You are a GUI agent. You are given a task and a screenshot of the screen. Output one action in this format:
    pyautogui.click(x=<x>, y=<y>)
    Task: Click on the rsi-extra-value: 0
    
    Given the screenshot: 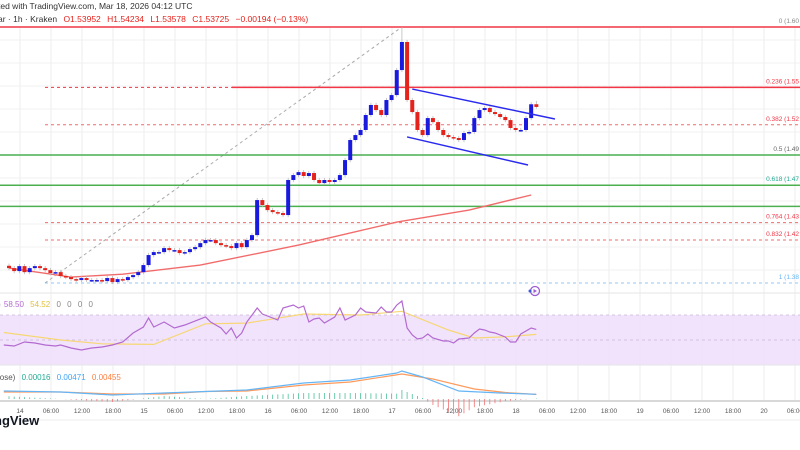 What is the action you would take?
    pyautogui.click(x=80, y=304)
    